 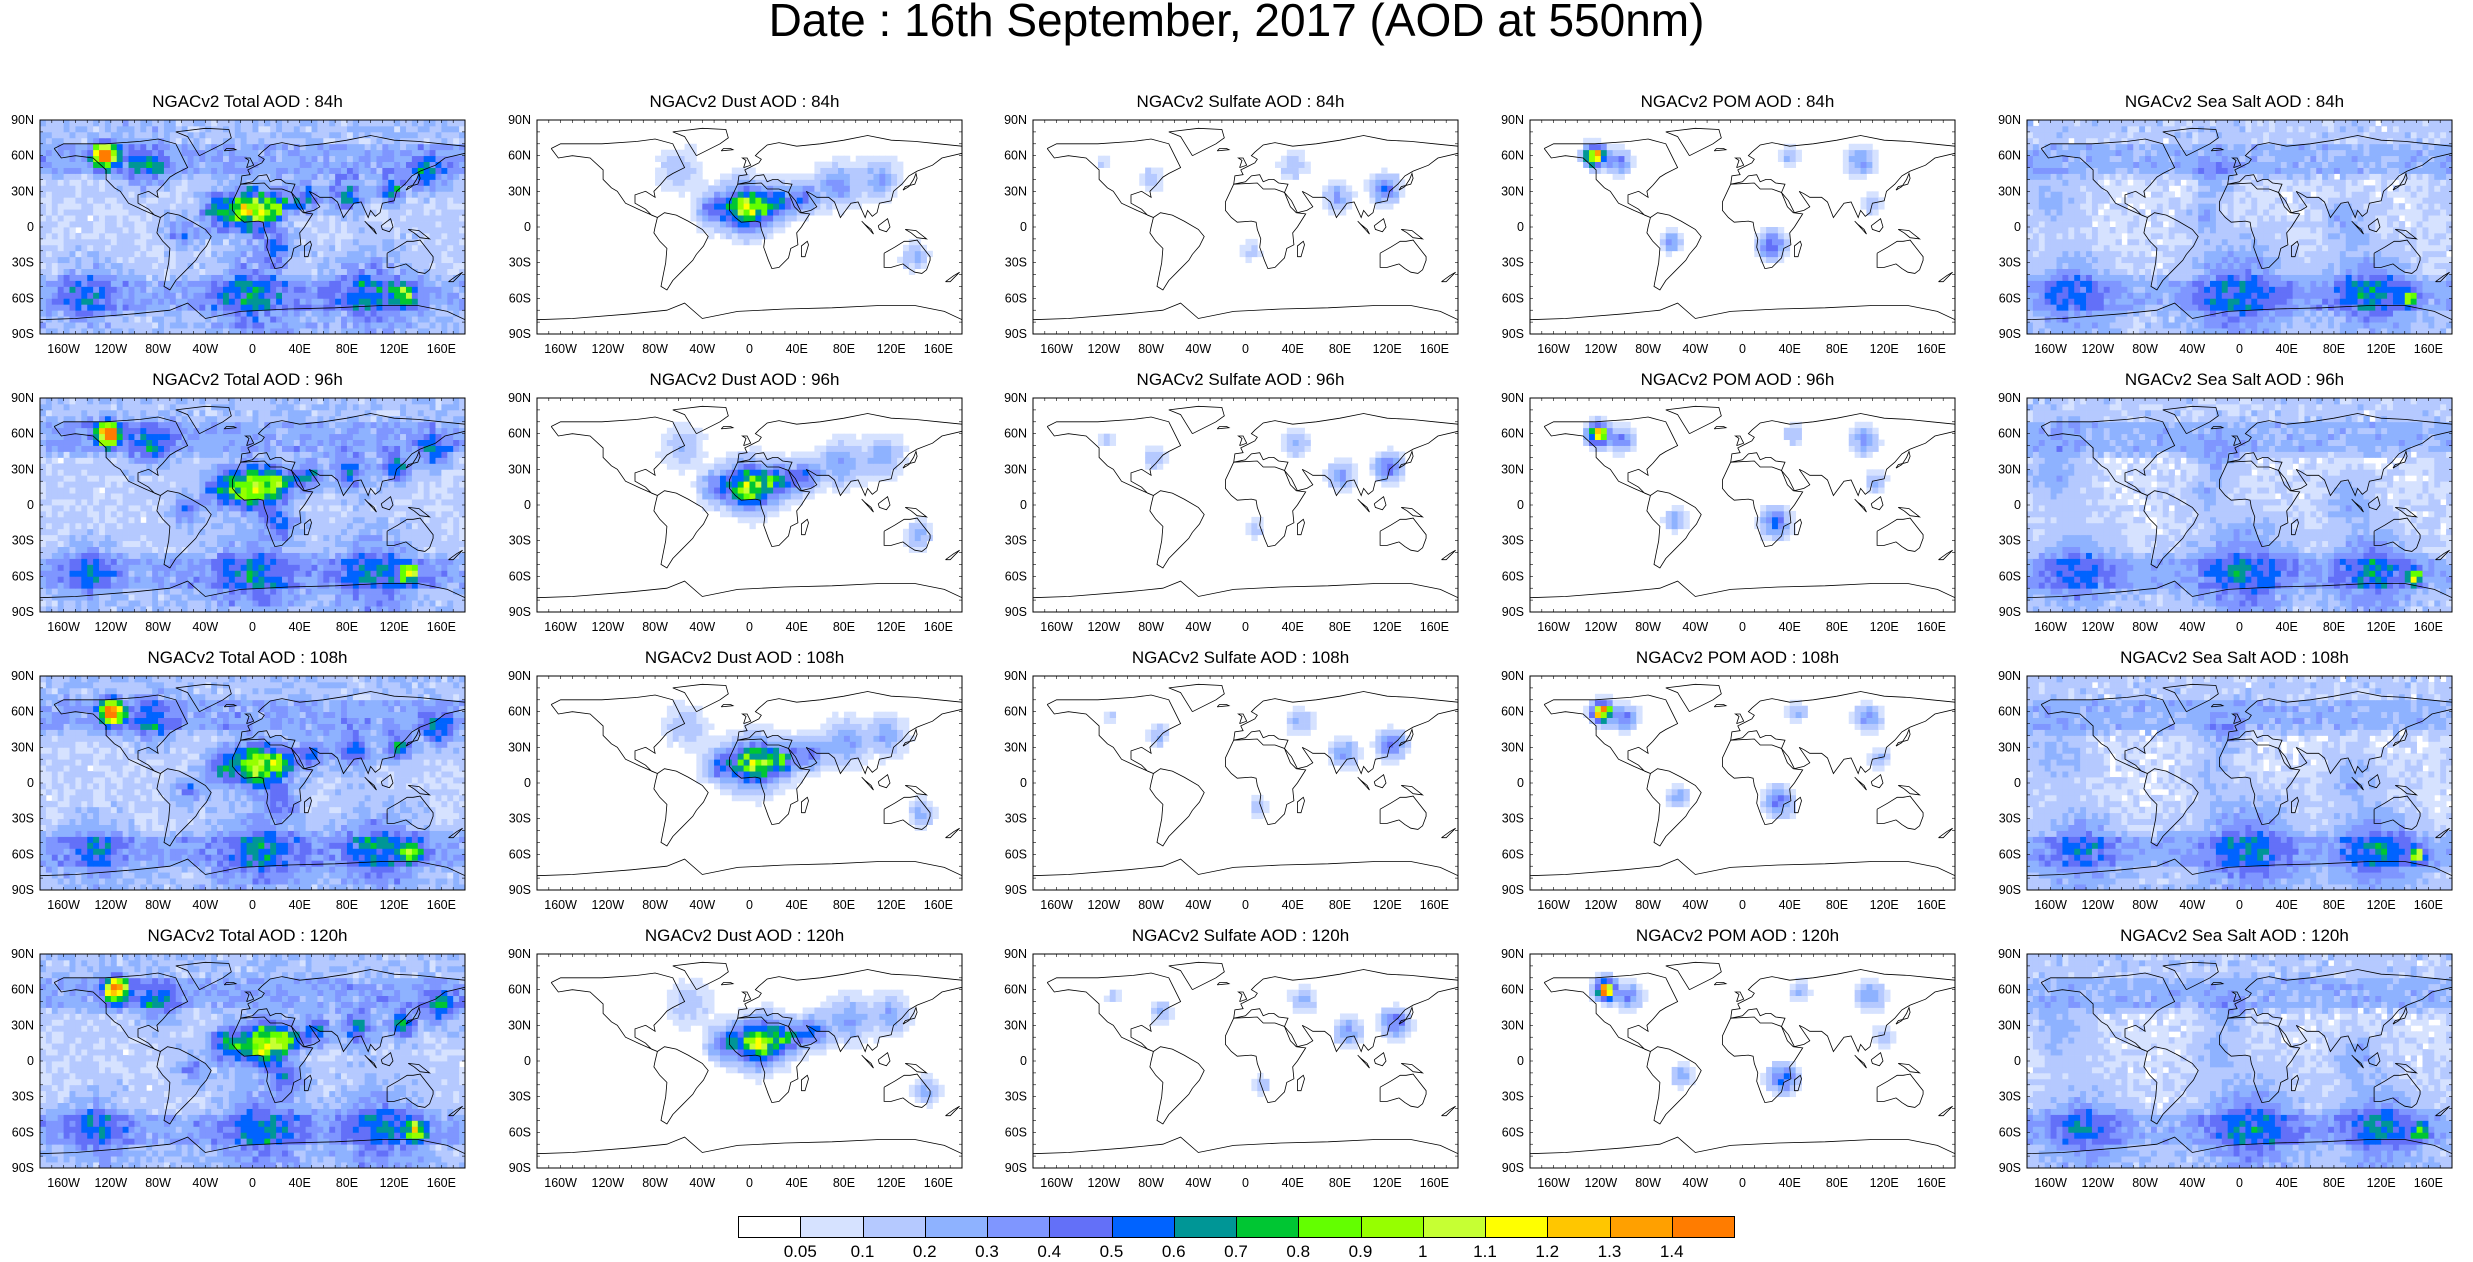 What do you see at coordinates (1240, 658) in the screenshot?
I see `panel-title: NGACv2 Sulfate AOD : 108h` at bounding box center [1240, 658].